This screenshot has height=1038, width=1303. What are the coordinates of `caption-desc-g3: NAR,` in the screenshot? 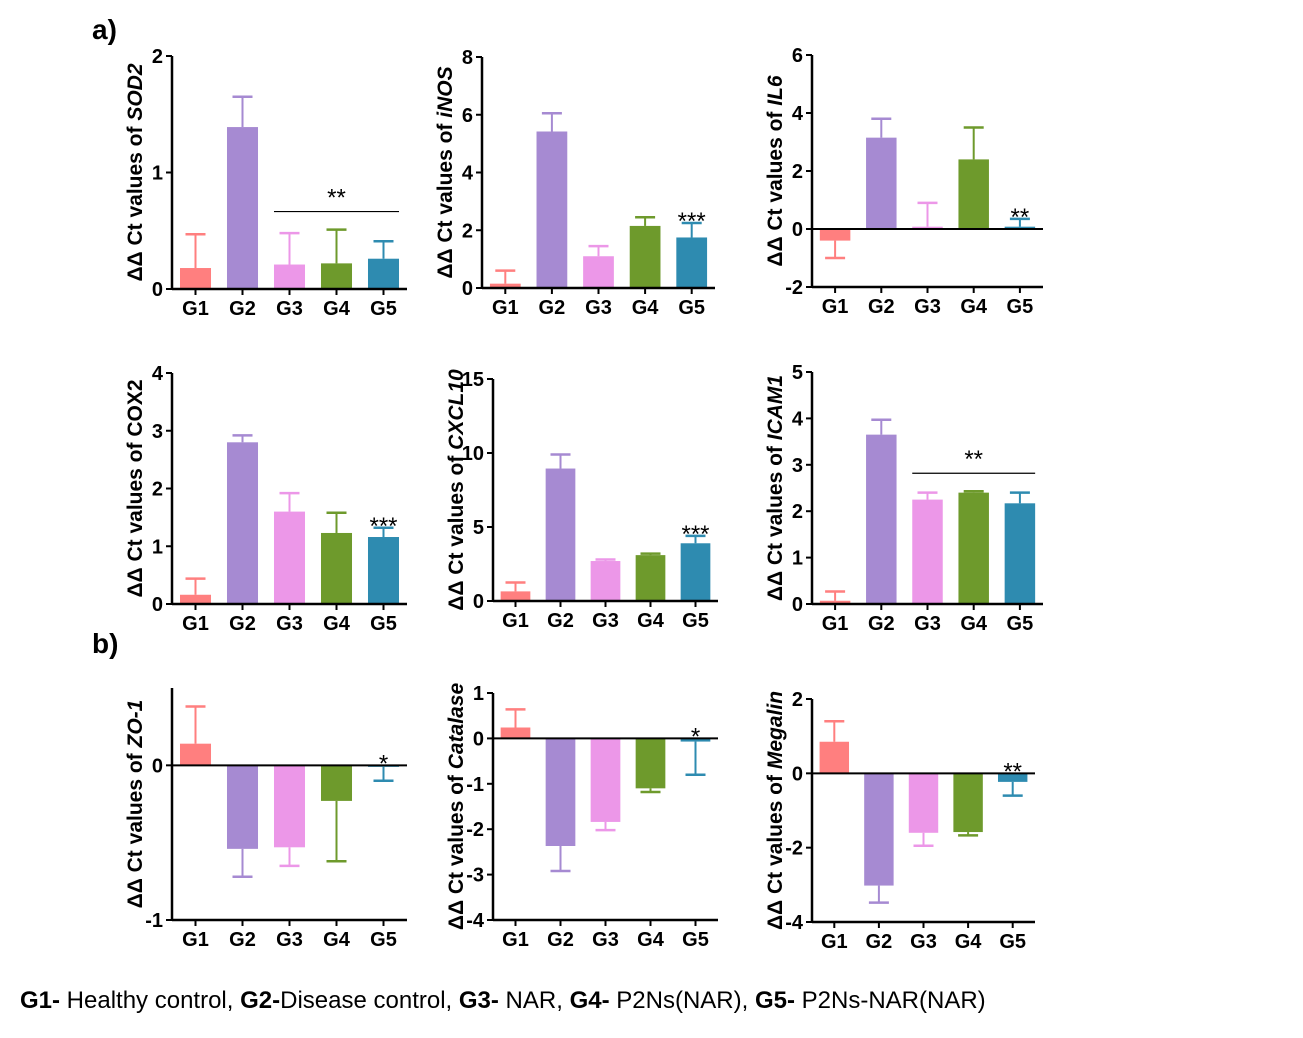 It's located at (534, 1000).